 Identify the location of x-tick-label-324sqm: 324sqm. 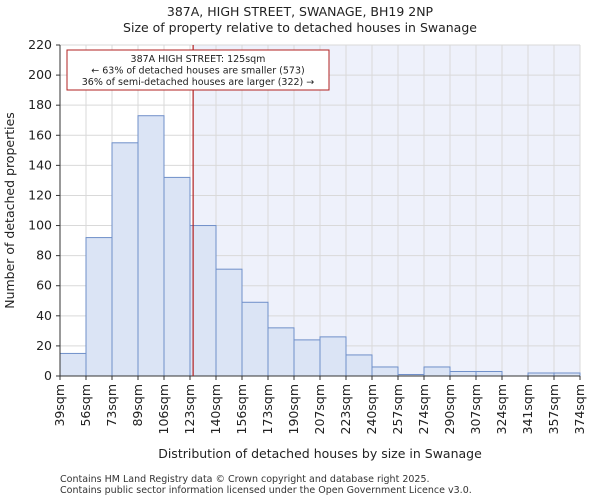
(501, 409).